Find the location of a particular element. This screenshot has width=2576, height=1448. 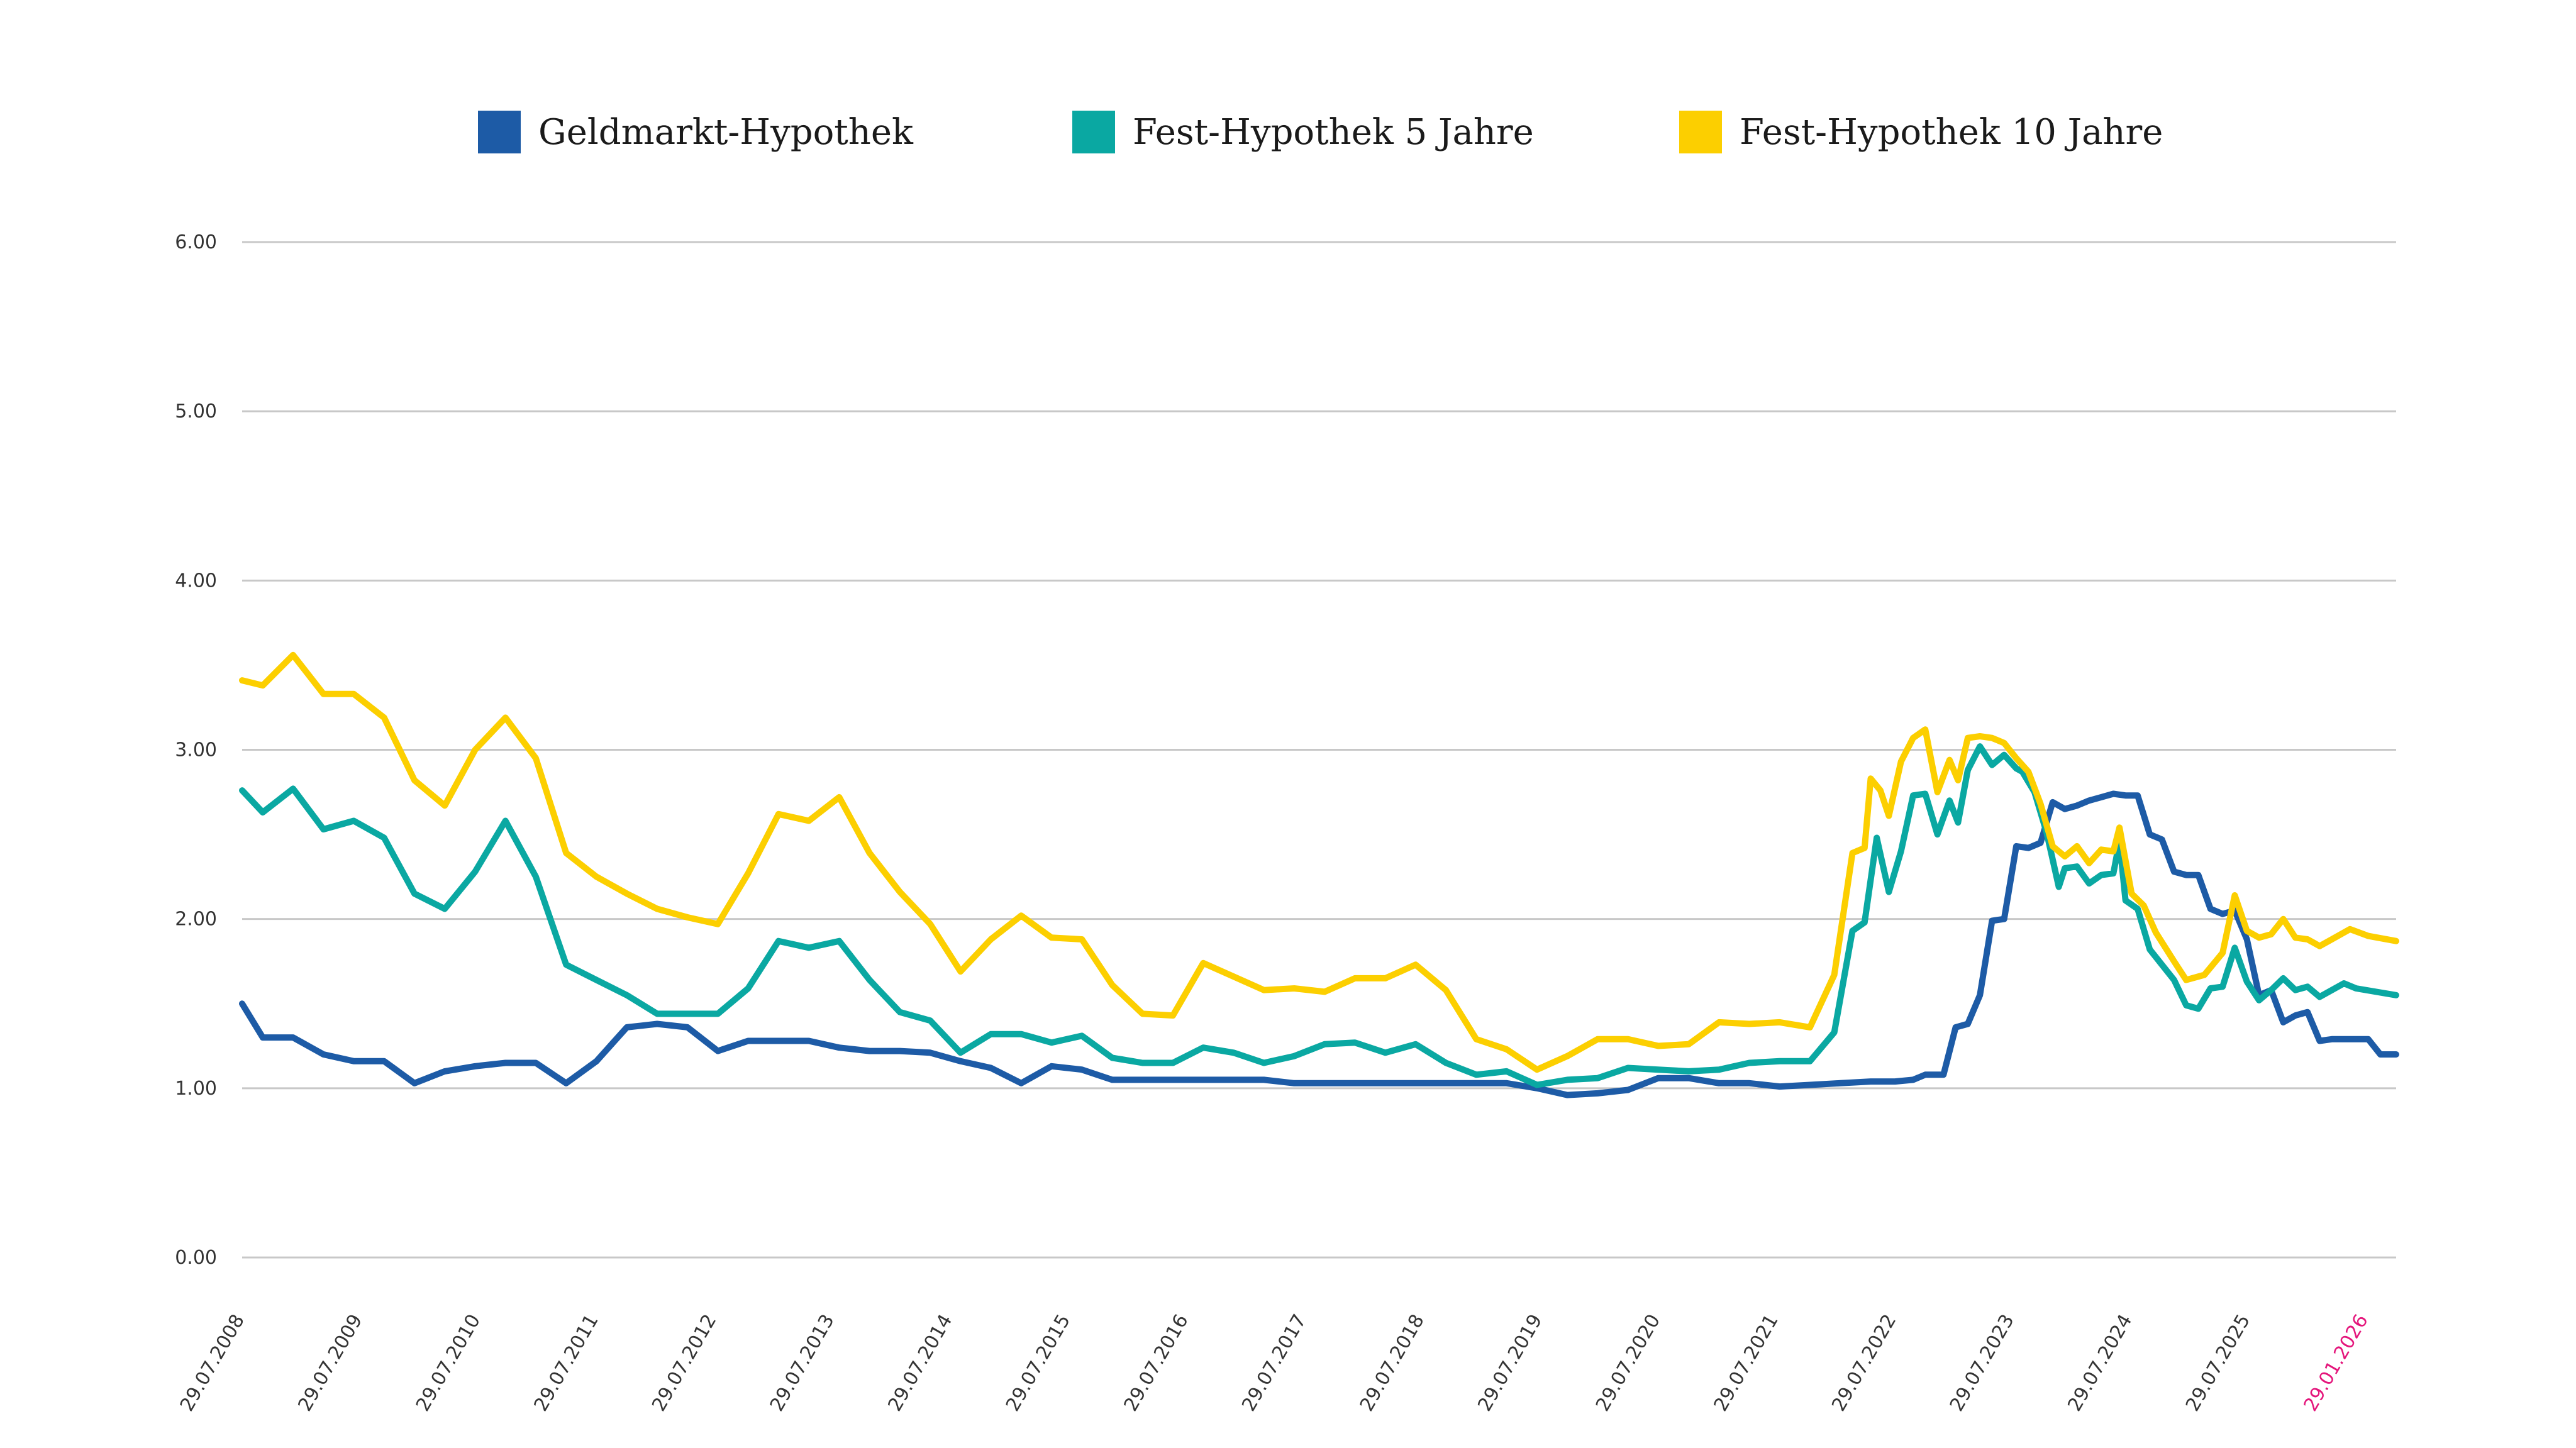

x-tick-label: 29.07.2016 is located at coordinates (1156, 1363).